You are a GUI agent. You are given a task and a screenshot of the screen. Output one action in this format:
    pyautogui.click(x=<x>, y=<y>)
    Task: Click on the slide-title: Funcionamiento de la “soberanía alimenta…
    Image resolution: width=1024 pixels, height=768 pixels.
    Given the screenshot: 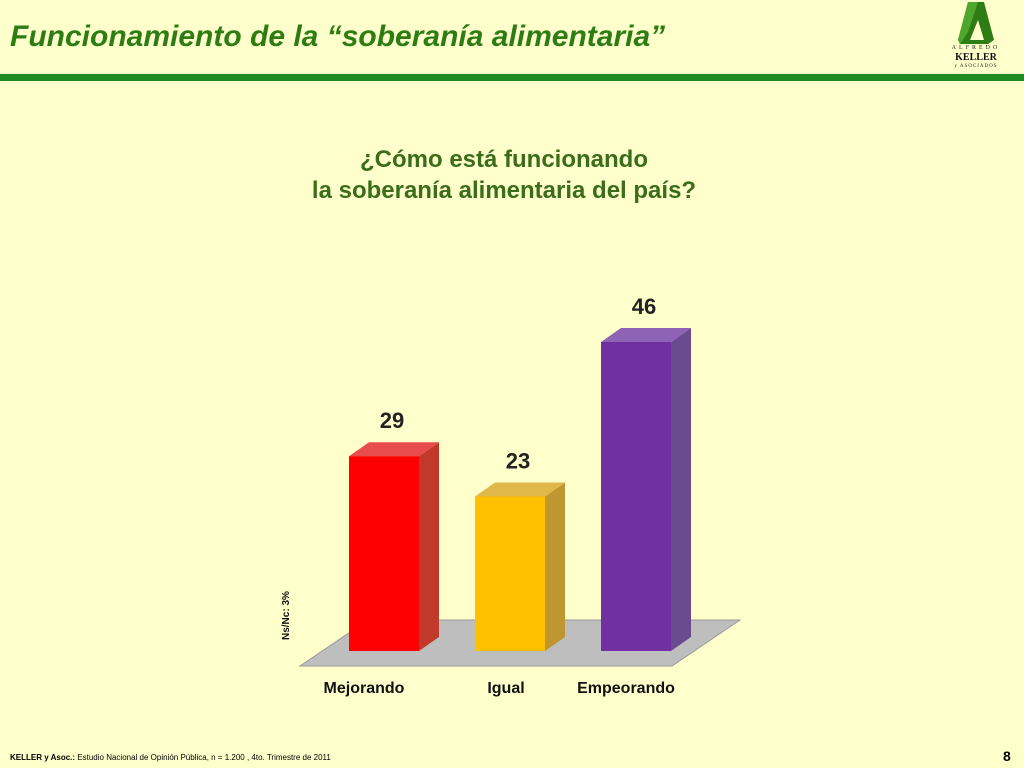 What is the action you would take?
    pyautogui.click(x=338, y=36)
    